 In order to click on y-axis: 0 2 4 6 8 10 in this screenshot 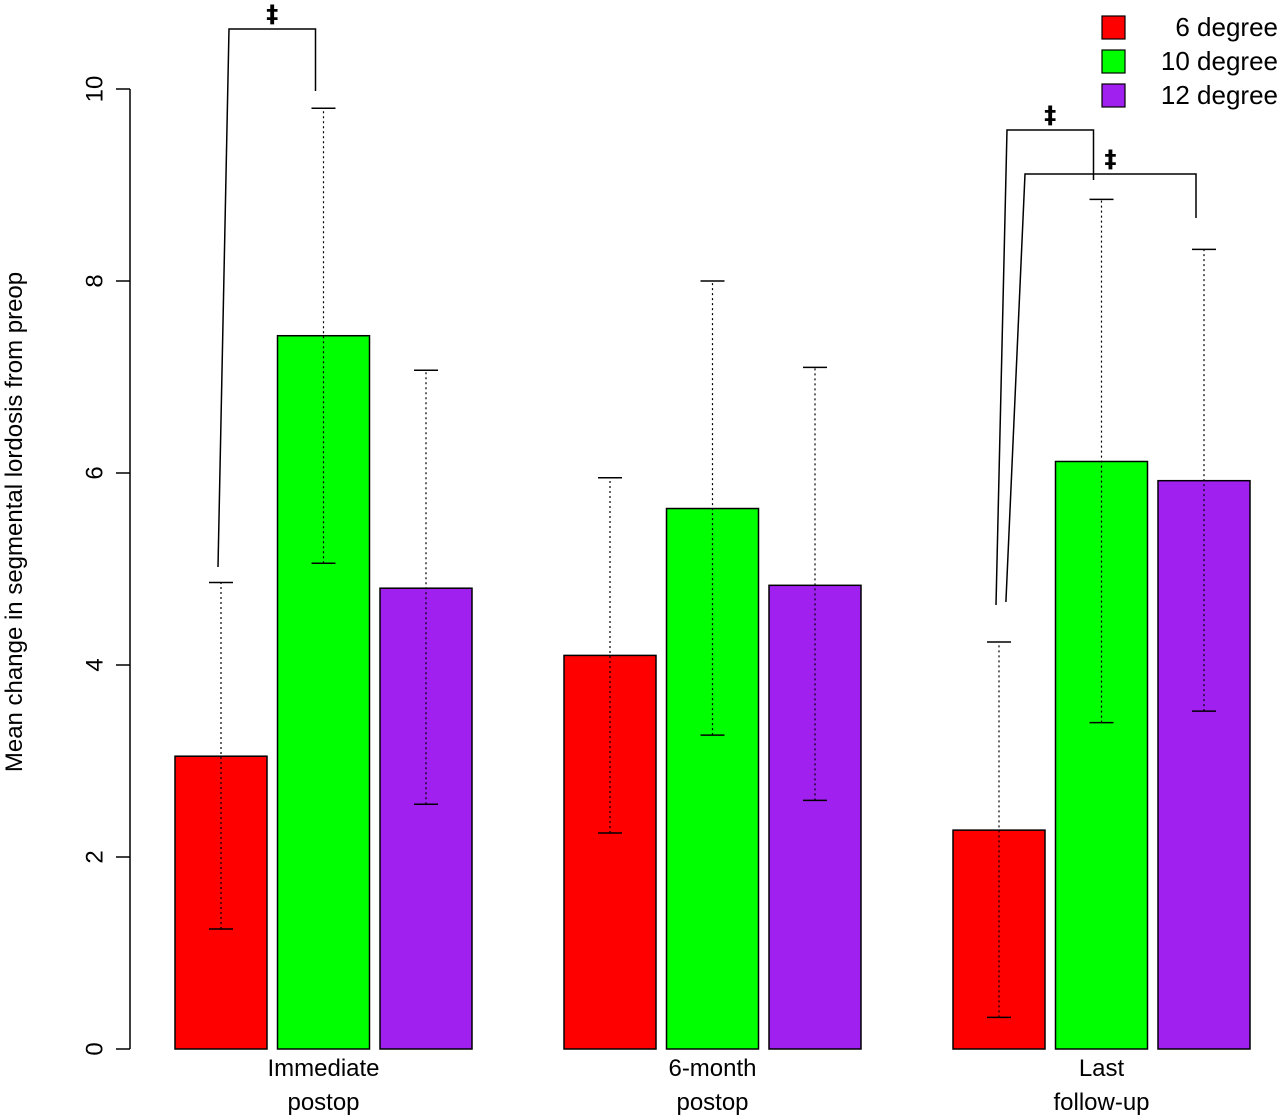, I will do `click(106, 566)`.